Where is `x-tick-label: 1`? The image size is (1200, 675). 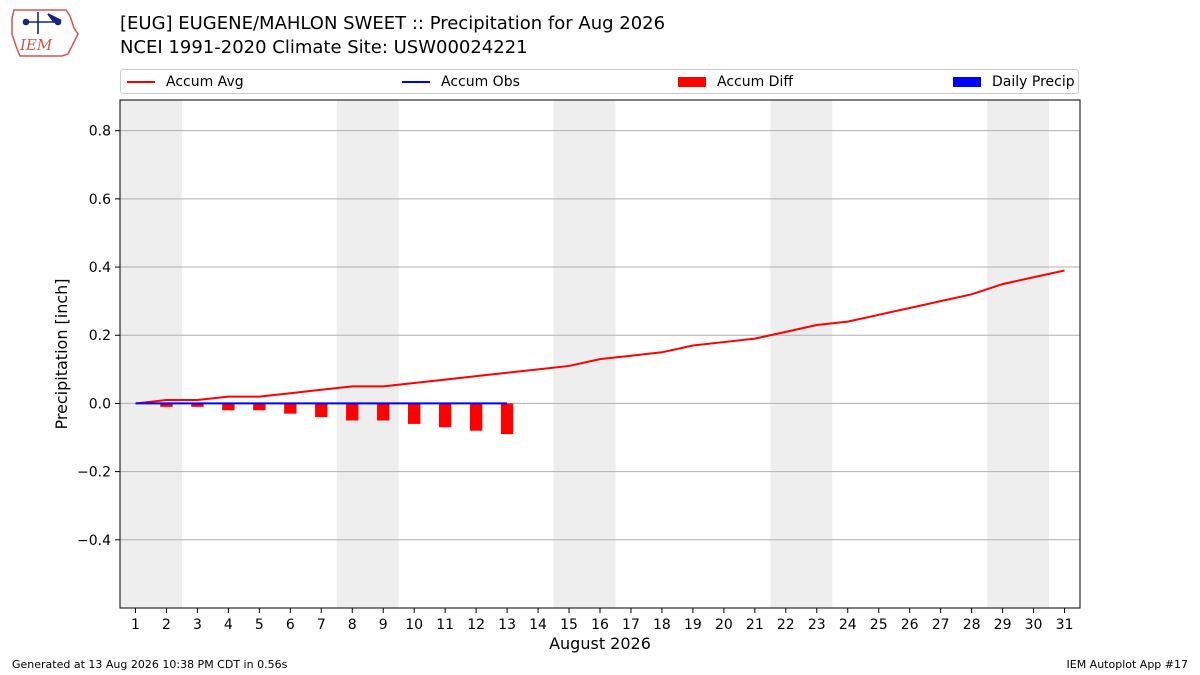 x-tick-label: 1 is located at coordinates (135, 625).